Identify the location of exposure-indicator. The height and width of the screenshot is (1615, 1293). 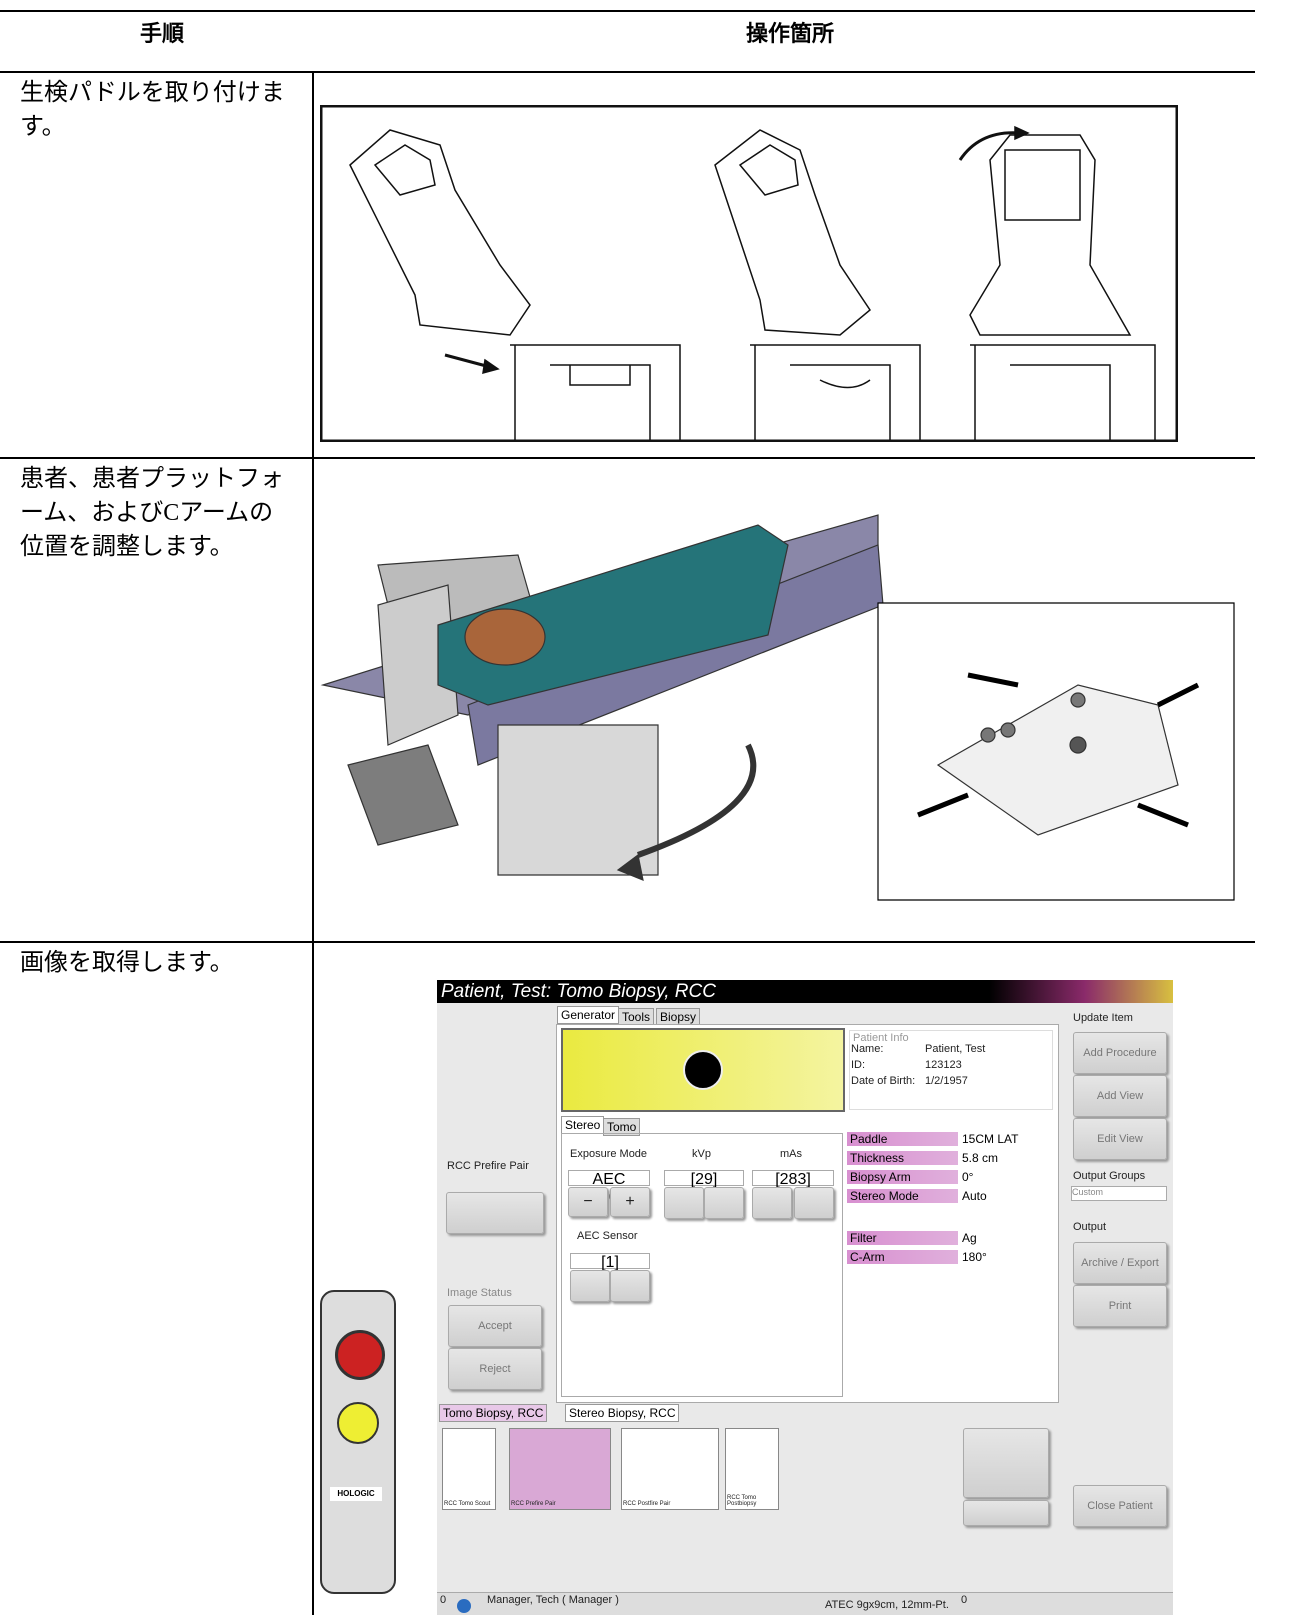
(703, 1070).